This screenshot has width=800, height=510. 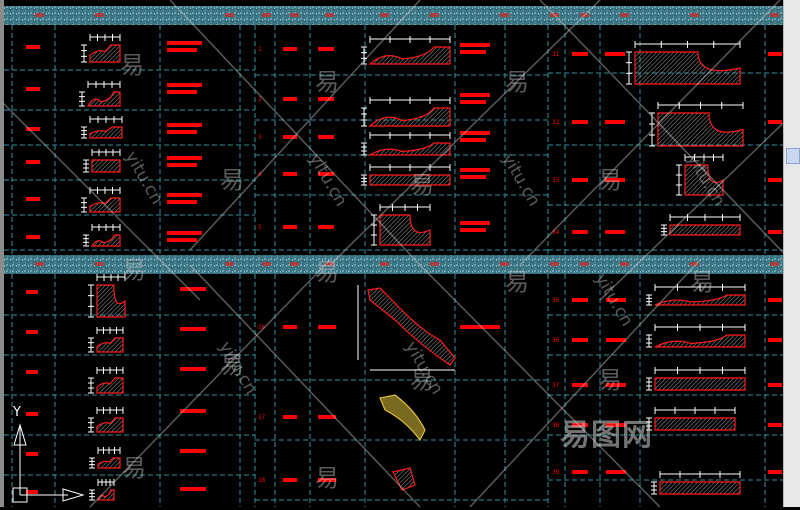 What do you see at coordinates (606, 435) in the screenshot?
I see `watermark-brand: 易图网` at bounding box center [606, 435].